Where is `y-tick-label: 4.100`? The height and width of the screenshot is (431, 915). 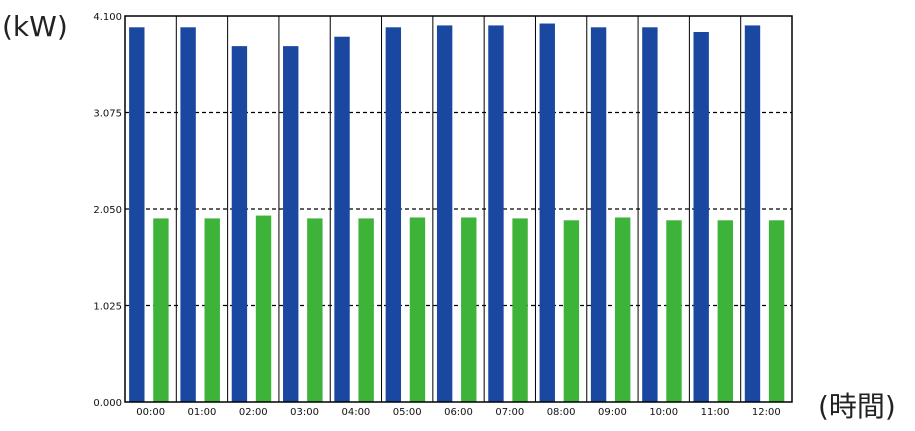 y-tick-label: 4.100 is located at coordinates (107, 17).